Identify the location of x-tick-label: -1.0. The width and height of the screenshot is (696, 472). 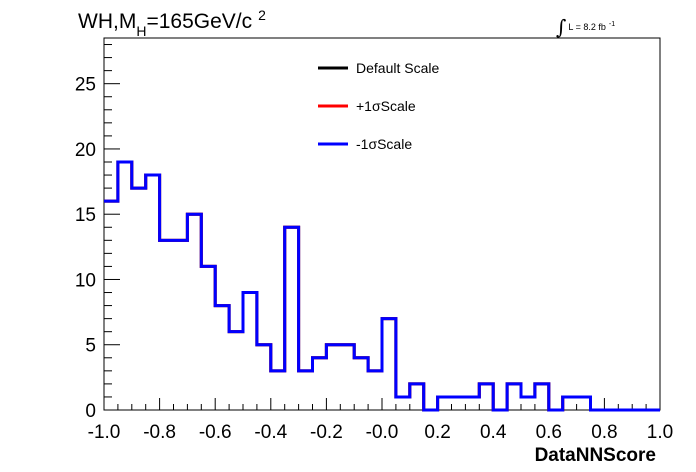
(104, 432).